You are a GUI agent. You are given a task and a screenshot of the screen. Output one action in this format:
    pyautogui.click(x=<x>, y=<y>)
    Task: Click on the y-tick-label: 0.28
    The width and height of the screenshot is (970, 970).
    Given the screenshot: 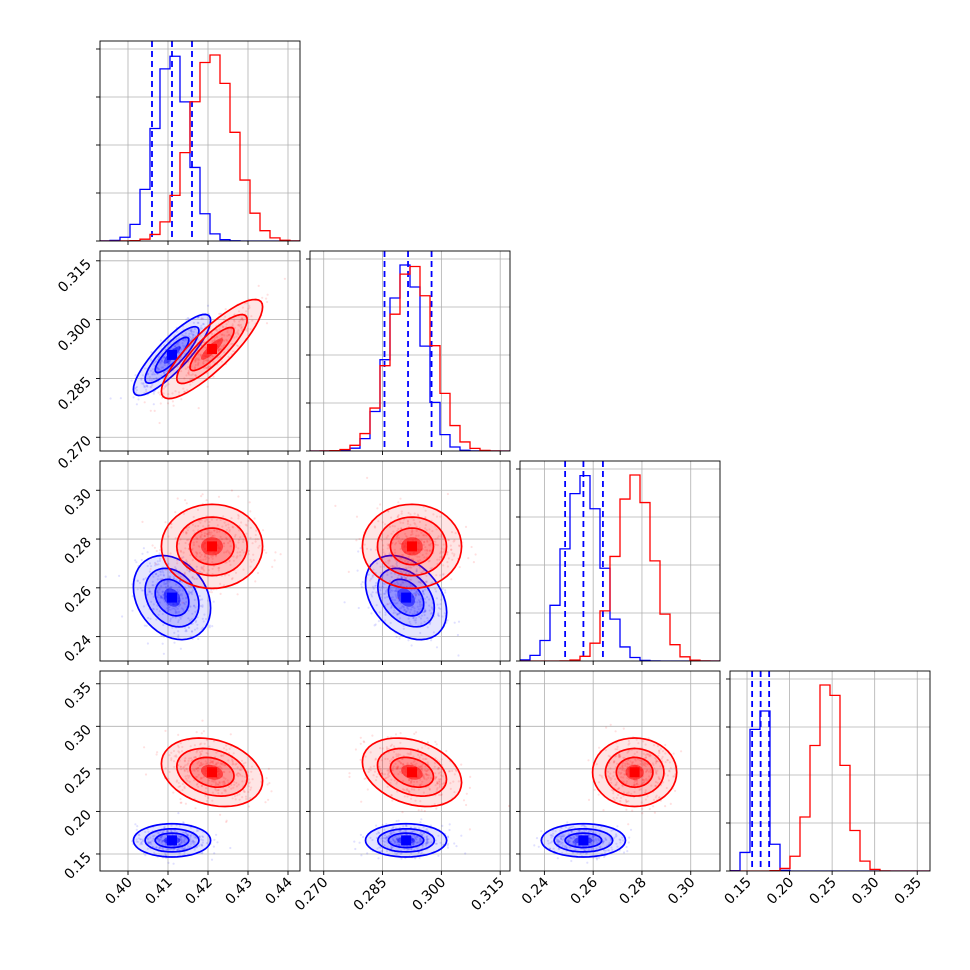 What is the action you would take?
    pyautogui.click(x=77, y=551)
    